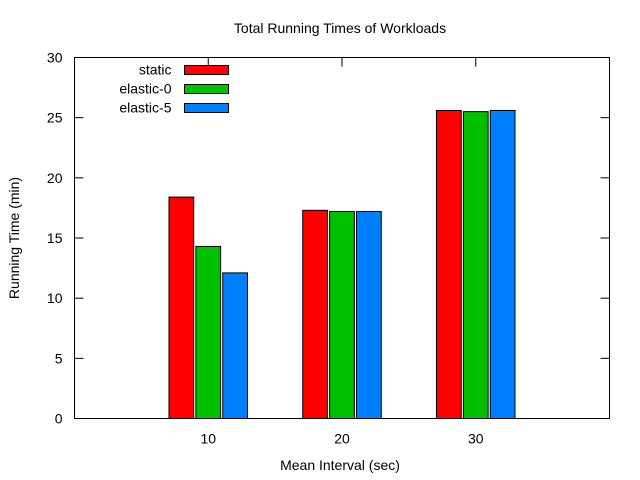 This screenshot has width=640, height=480. Describe the element at coordinates (174, 89) in the screenshot. I see `legend: static elastic-0 elastic-5` at that location.